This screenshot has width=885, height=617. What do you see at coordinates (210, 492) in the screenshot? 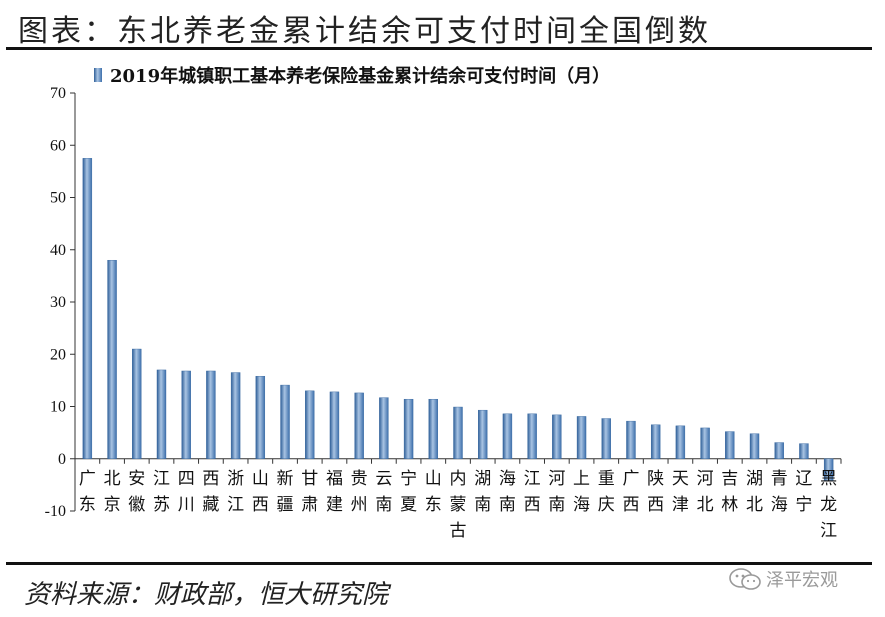
I see `x-tick-label: 西藏` at bounding box center [210, 492].